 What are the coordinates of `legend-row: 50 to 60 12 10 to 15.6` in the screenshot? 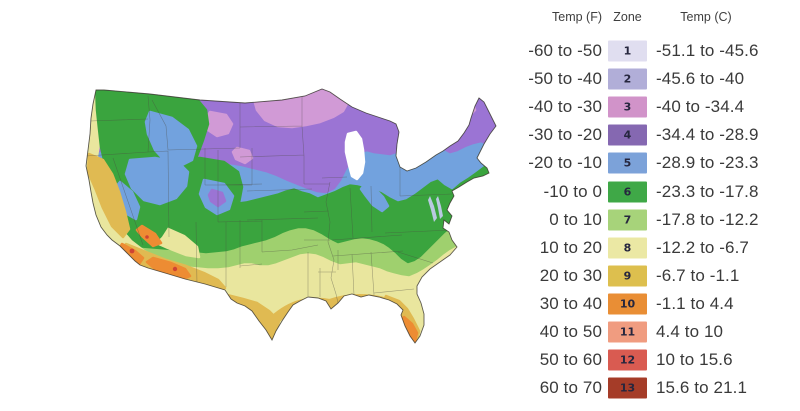 It's located at (659, 360).